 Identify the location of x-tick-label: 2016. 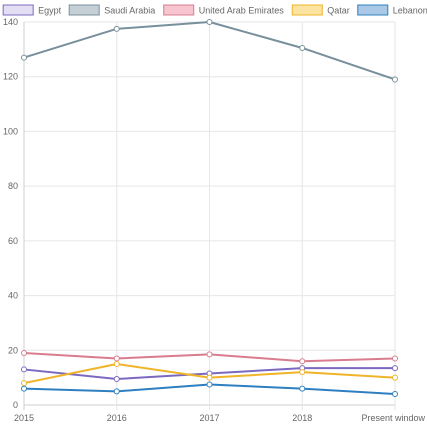
(117, 418).